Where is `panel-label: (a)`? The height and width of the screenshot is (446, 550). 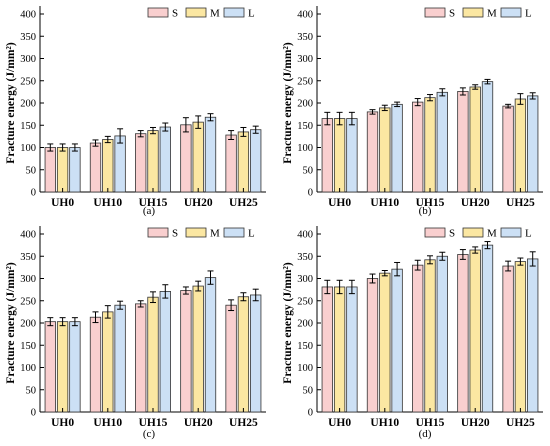 panel-label: (a) is located at coordinates (149, 211).